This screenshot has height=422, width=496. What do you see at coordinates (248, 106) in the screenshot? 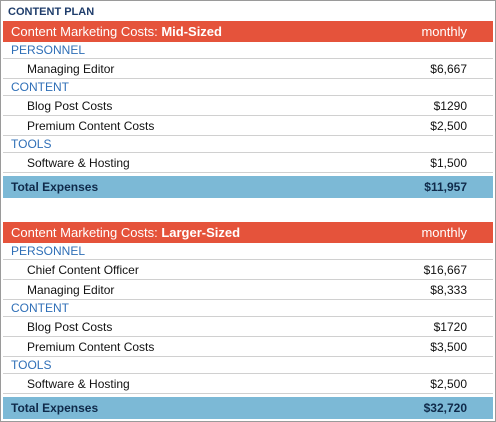
I see `expense-row: Blog Post Costs $1290` at bounding box center [248, 106].